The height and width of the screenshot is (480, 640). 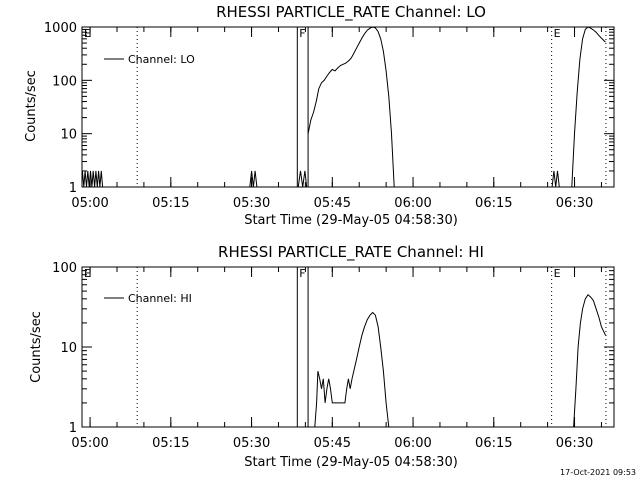 What do you see at coordinates (251, 203) in the screenshot?
I see `lo-x-tick-label: 05:30` at bounding box center [251, 203].